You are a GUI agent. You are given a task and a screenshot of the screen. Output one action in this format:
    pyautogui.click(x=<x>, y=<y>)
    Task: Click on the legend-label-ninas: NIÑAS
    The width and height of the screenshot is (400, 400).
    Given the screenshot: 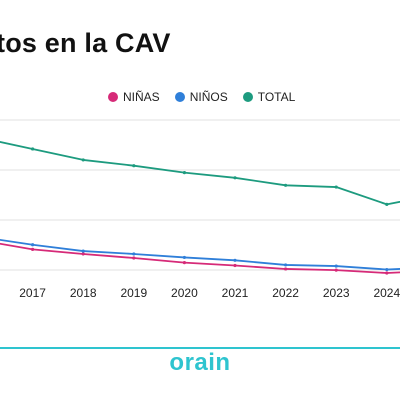 What is the action you would take?
    pyautogui.click(x=141, y=97)
    